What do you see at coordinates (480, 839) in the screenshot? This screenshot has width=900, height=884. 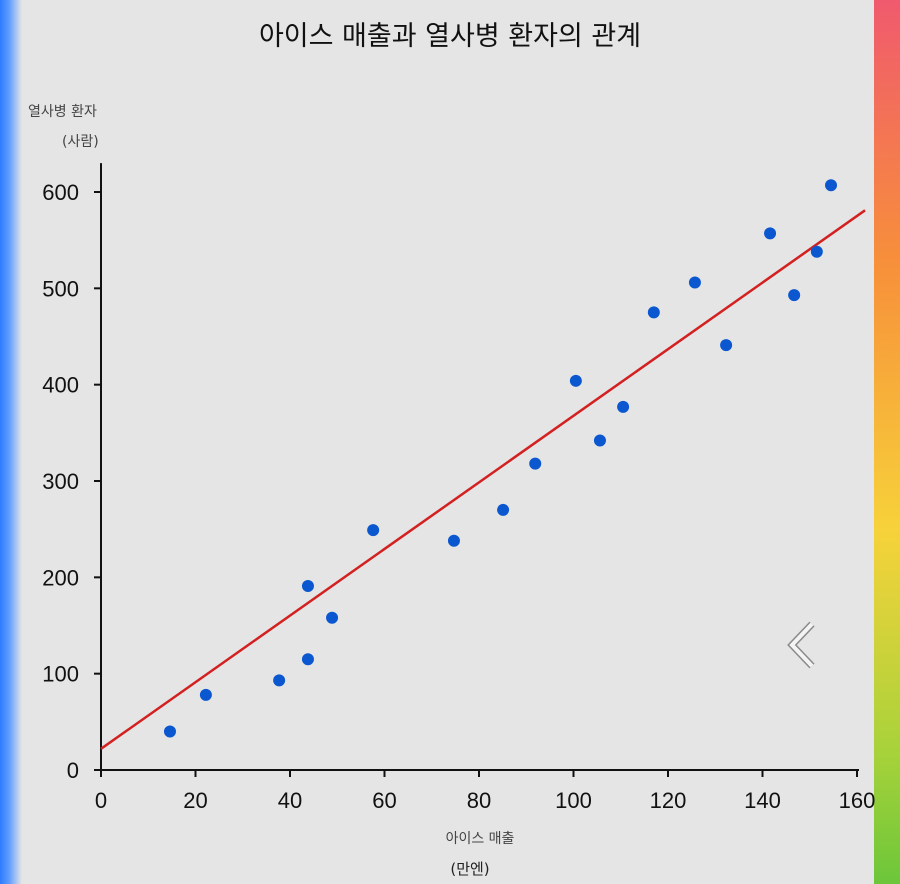 I see `x-axis-label: 아이스 매출` at bounding box center [480, 839].